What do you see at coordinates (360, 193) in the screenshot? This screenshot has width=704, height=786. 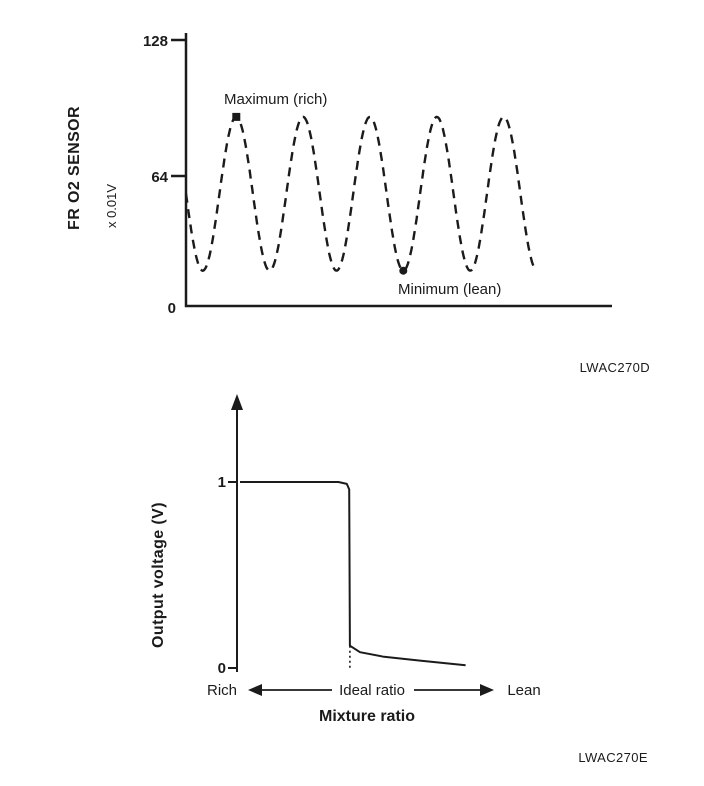 I see `o2-waveform` at bounding box center [360, 193].